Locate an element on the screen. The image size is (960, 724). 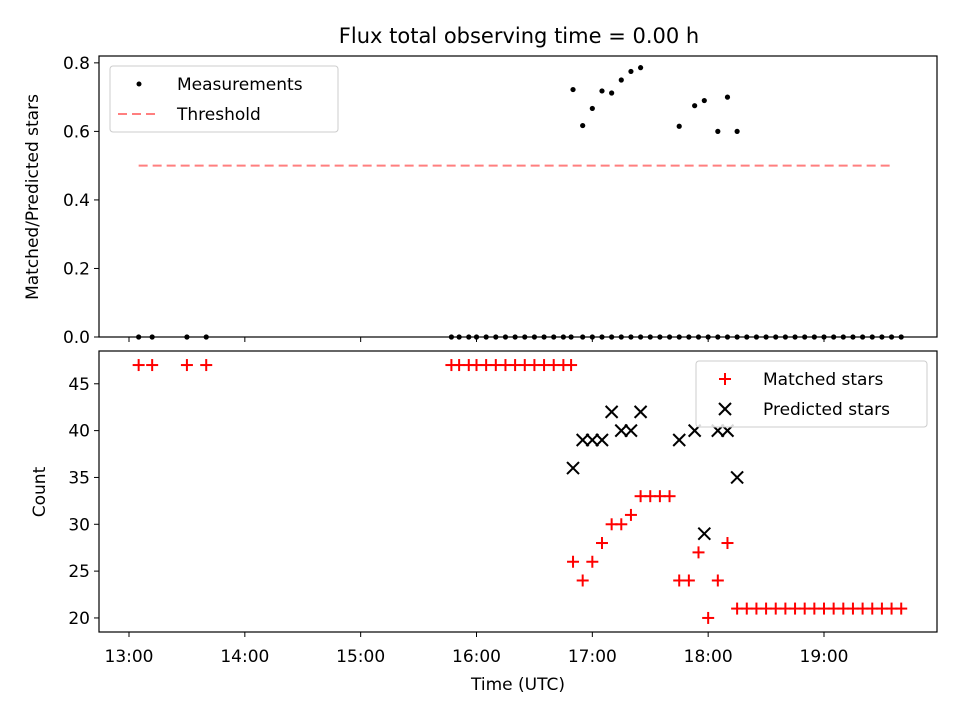
bottom-y-ticks: 20 25 30 35 40 45 is located at coordinates (83, 502).